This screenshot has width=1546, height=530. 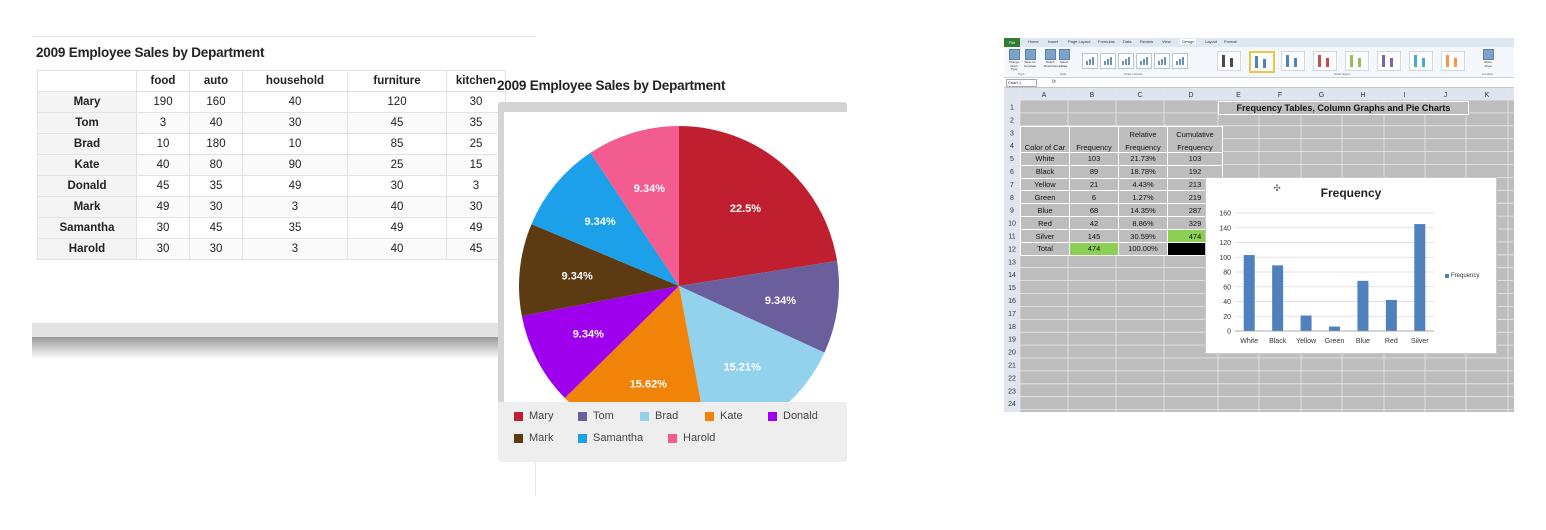 What do you see at coordinates (87, 123) in the screenshot?
I see `row-header: Tom` at bounding box center [87, 123].